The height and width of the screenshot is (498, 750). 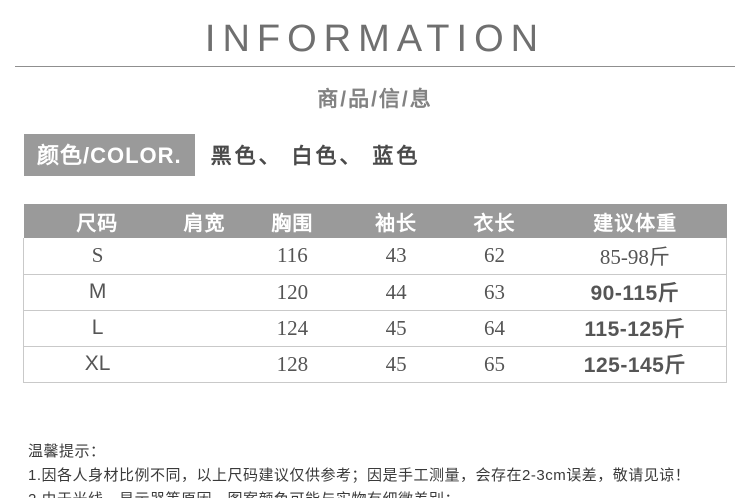 I want to click on column-header-weight: 建议体重, so click(x=635, y=221).